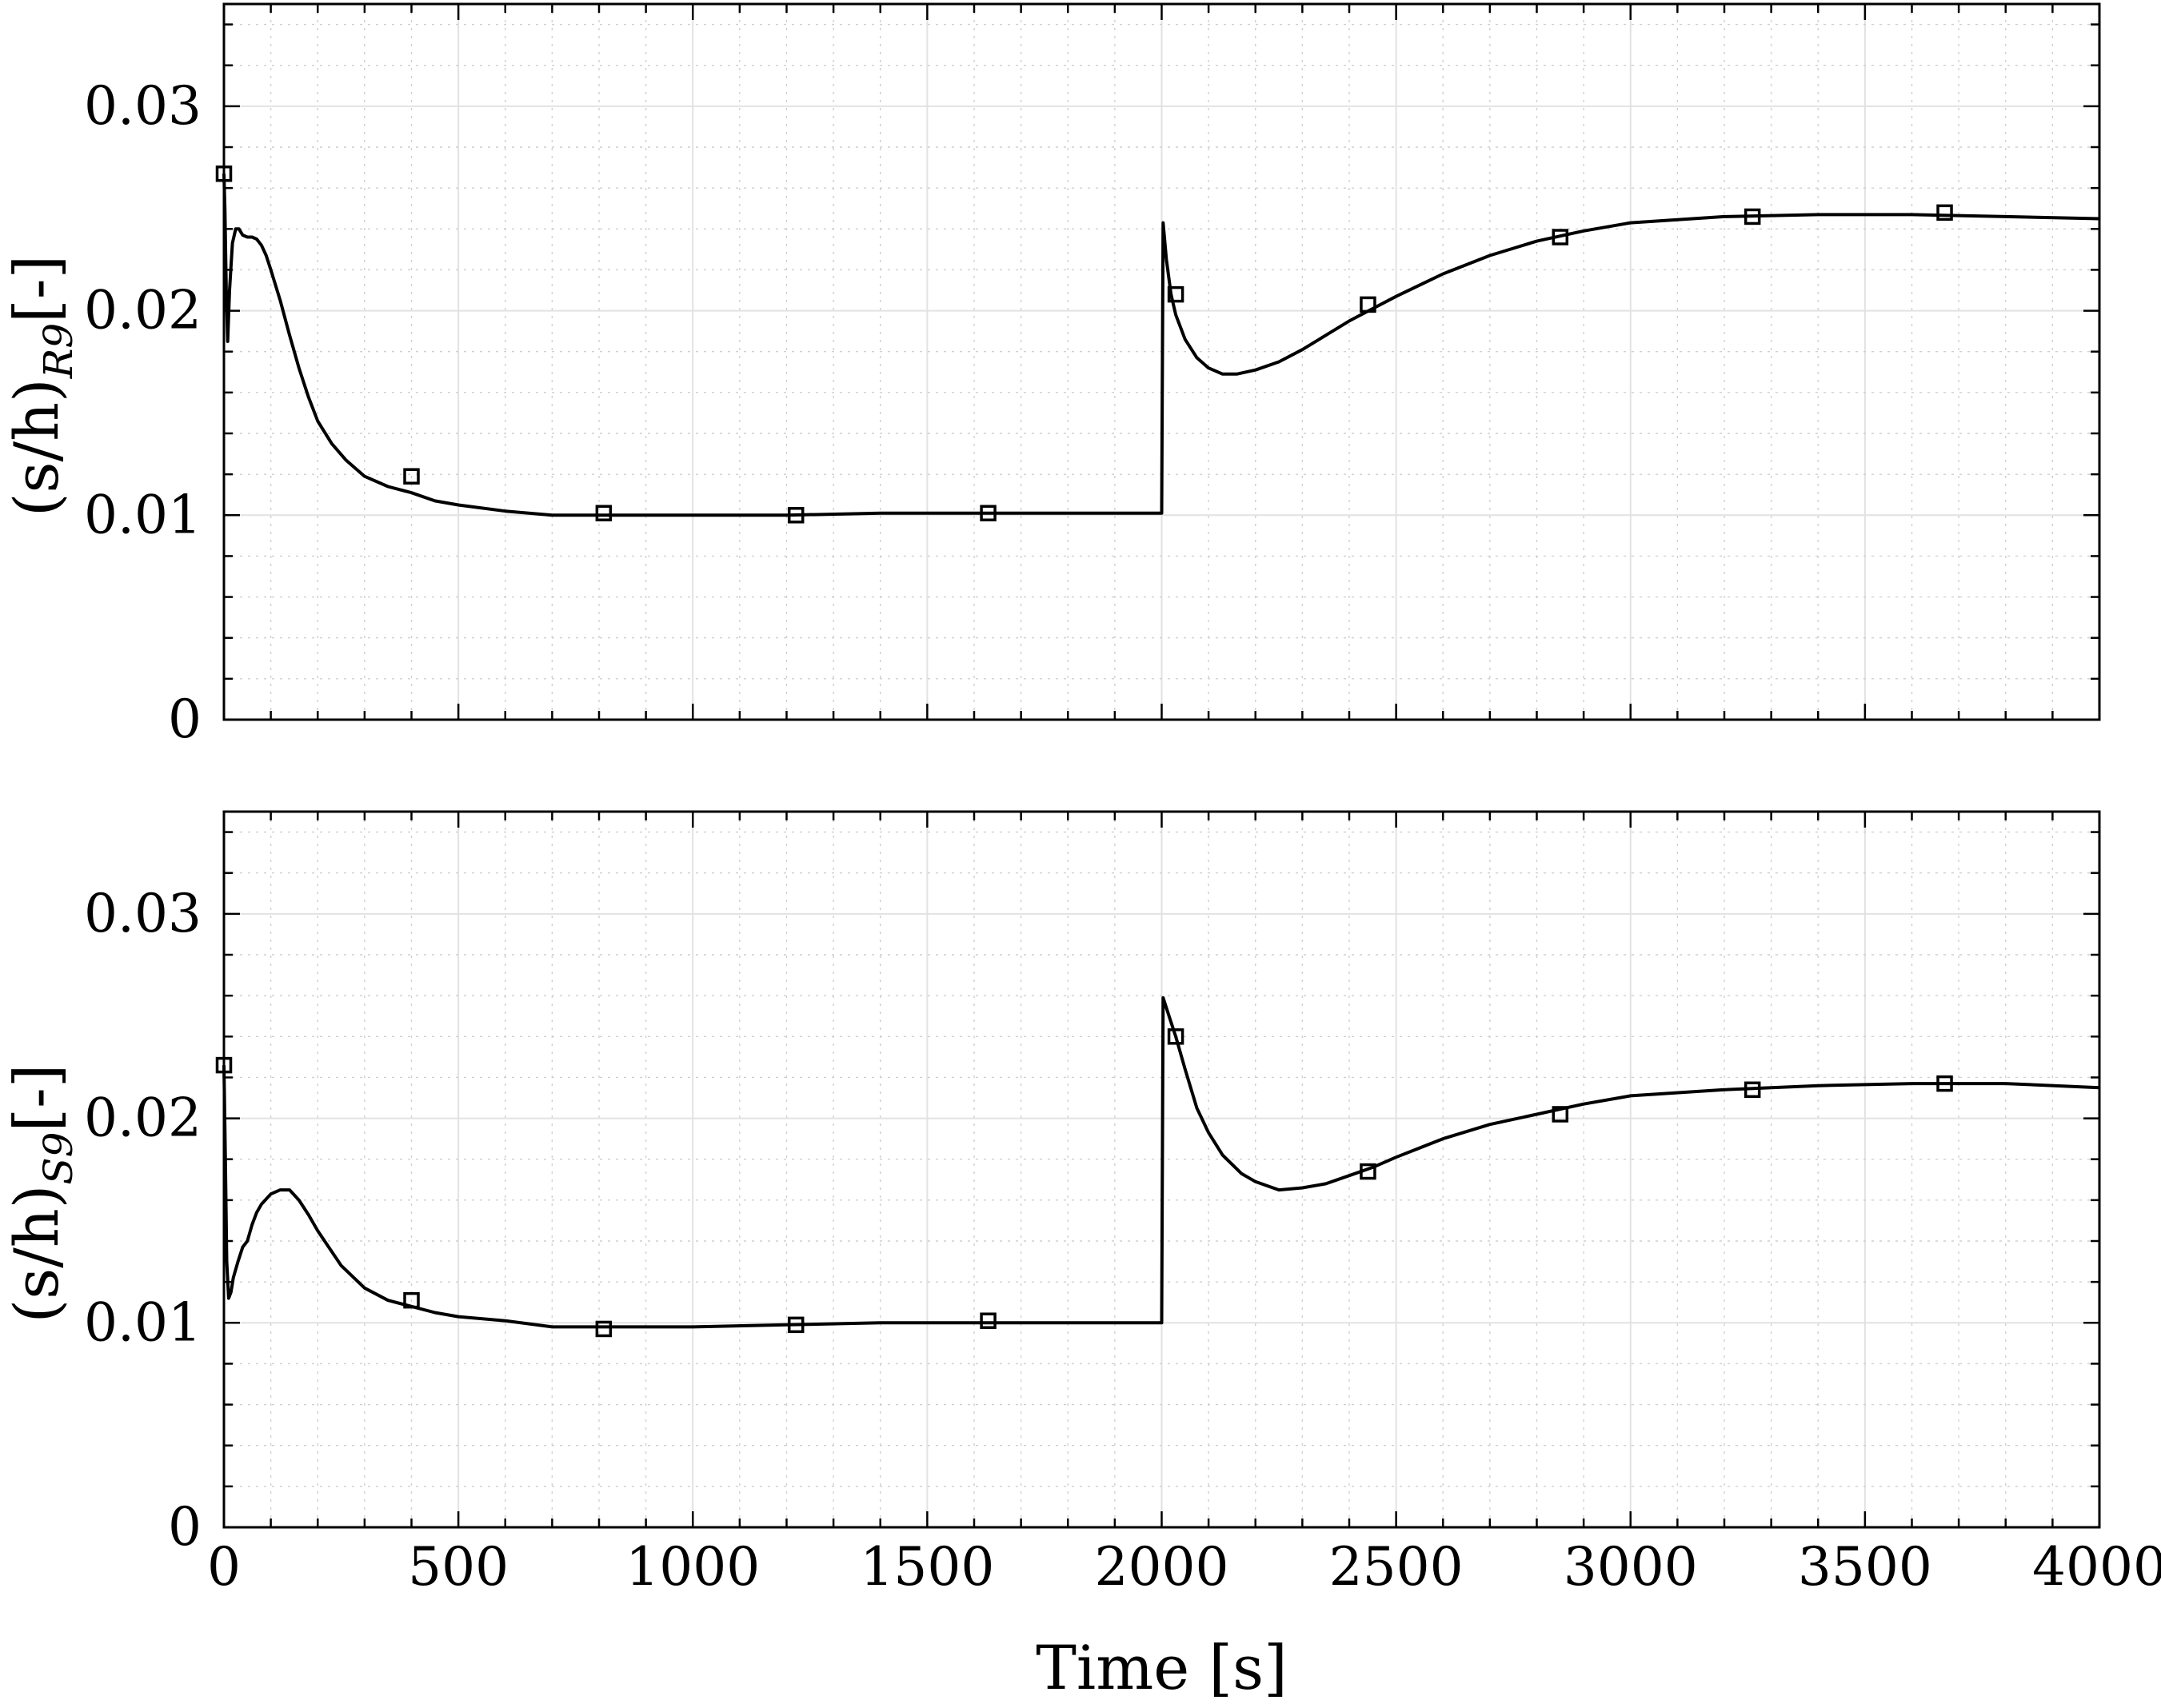 The height and width of the screenshot is (1708, 2161). Describe the element at coordinates (1631, 1567) in the screenshot. I see `bottom-x-tick-label: 3000` at that location.